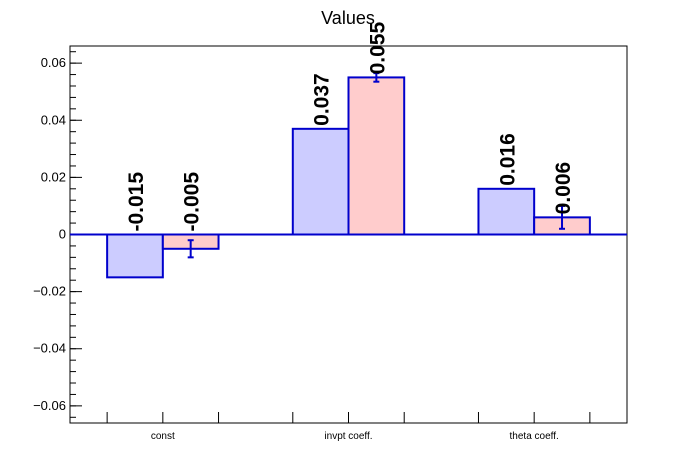  I want to click on bar-value-label: 0.037, so click(322, 99).